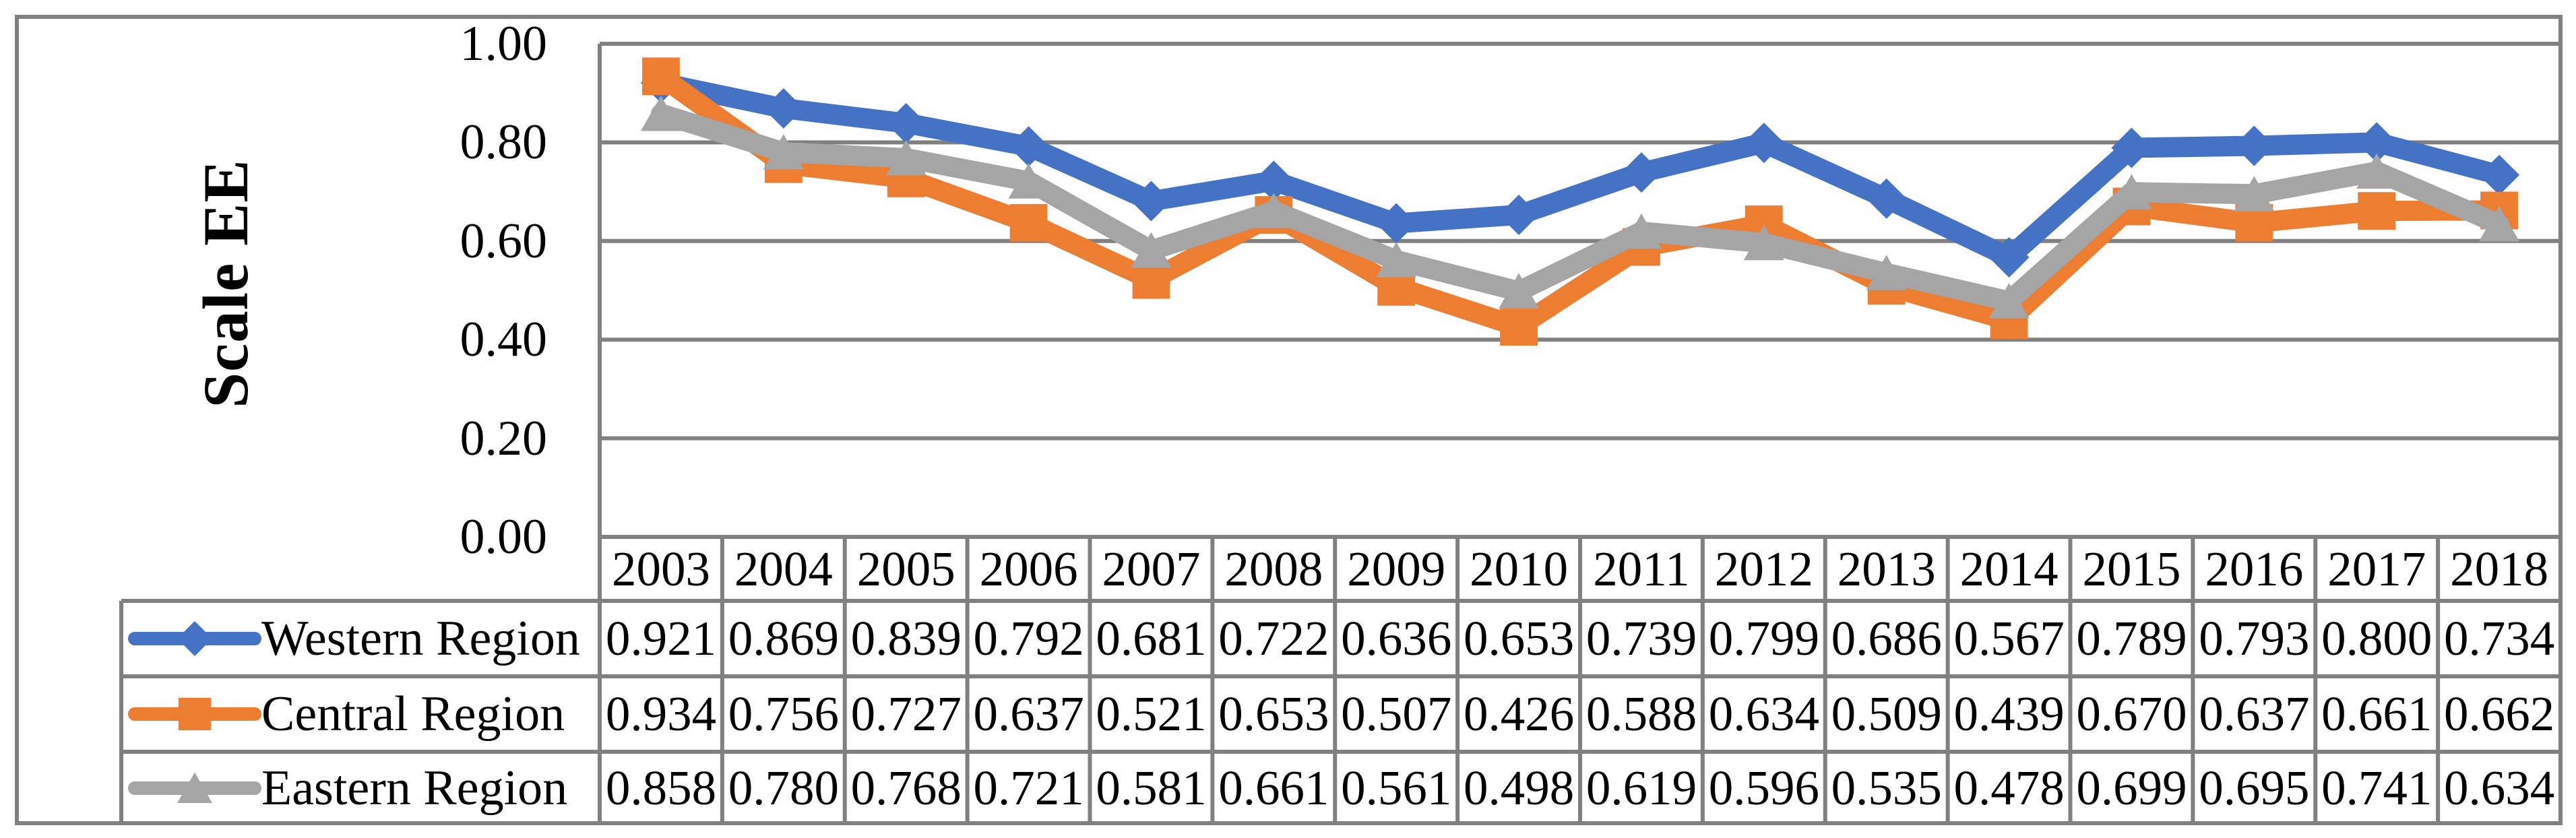 This screenshot has height=838, width=2576. What do you see at coordinates (504, 142) in the screenshot?
I see `y-axis-tick-label: 0.80` at bounding box center [504, 142].